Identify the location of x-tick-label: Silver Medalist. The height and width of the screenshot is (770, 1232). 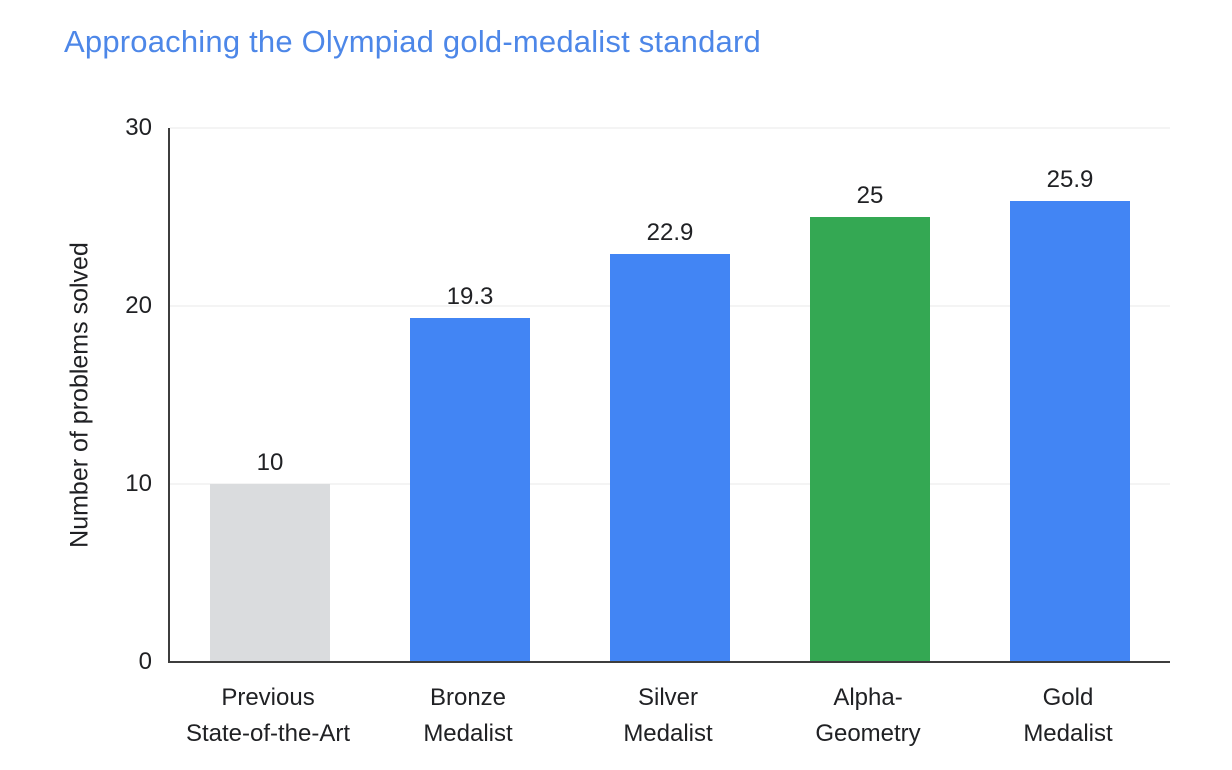
(668, 716).